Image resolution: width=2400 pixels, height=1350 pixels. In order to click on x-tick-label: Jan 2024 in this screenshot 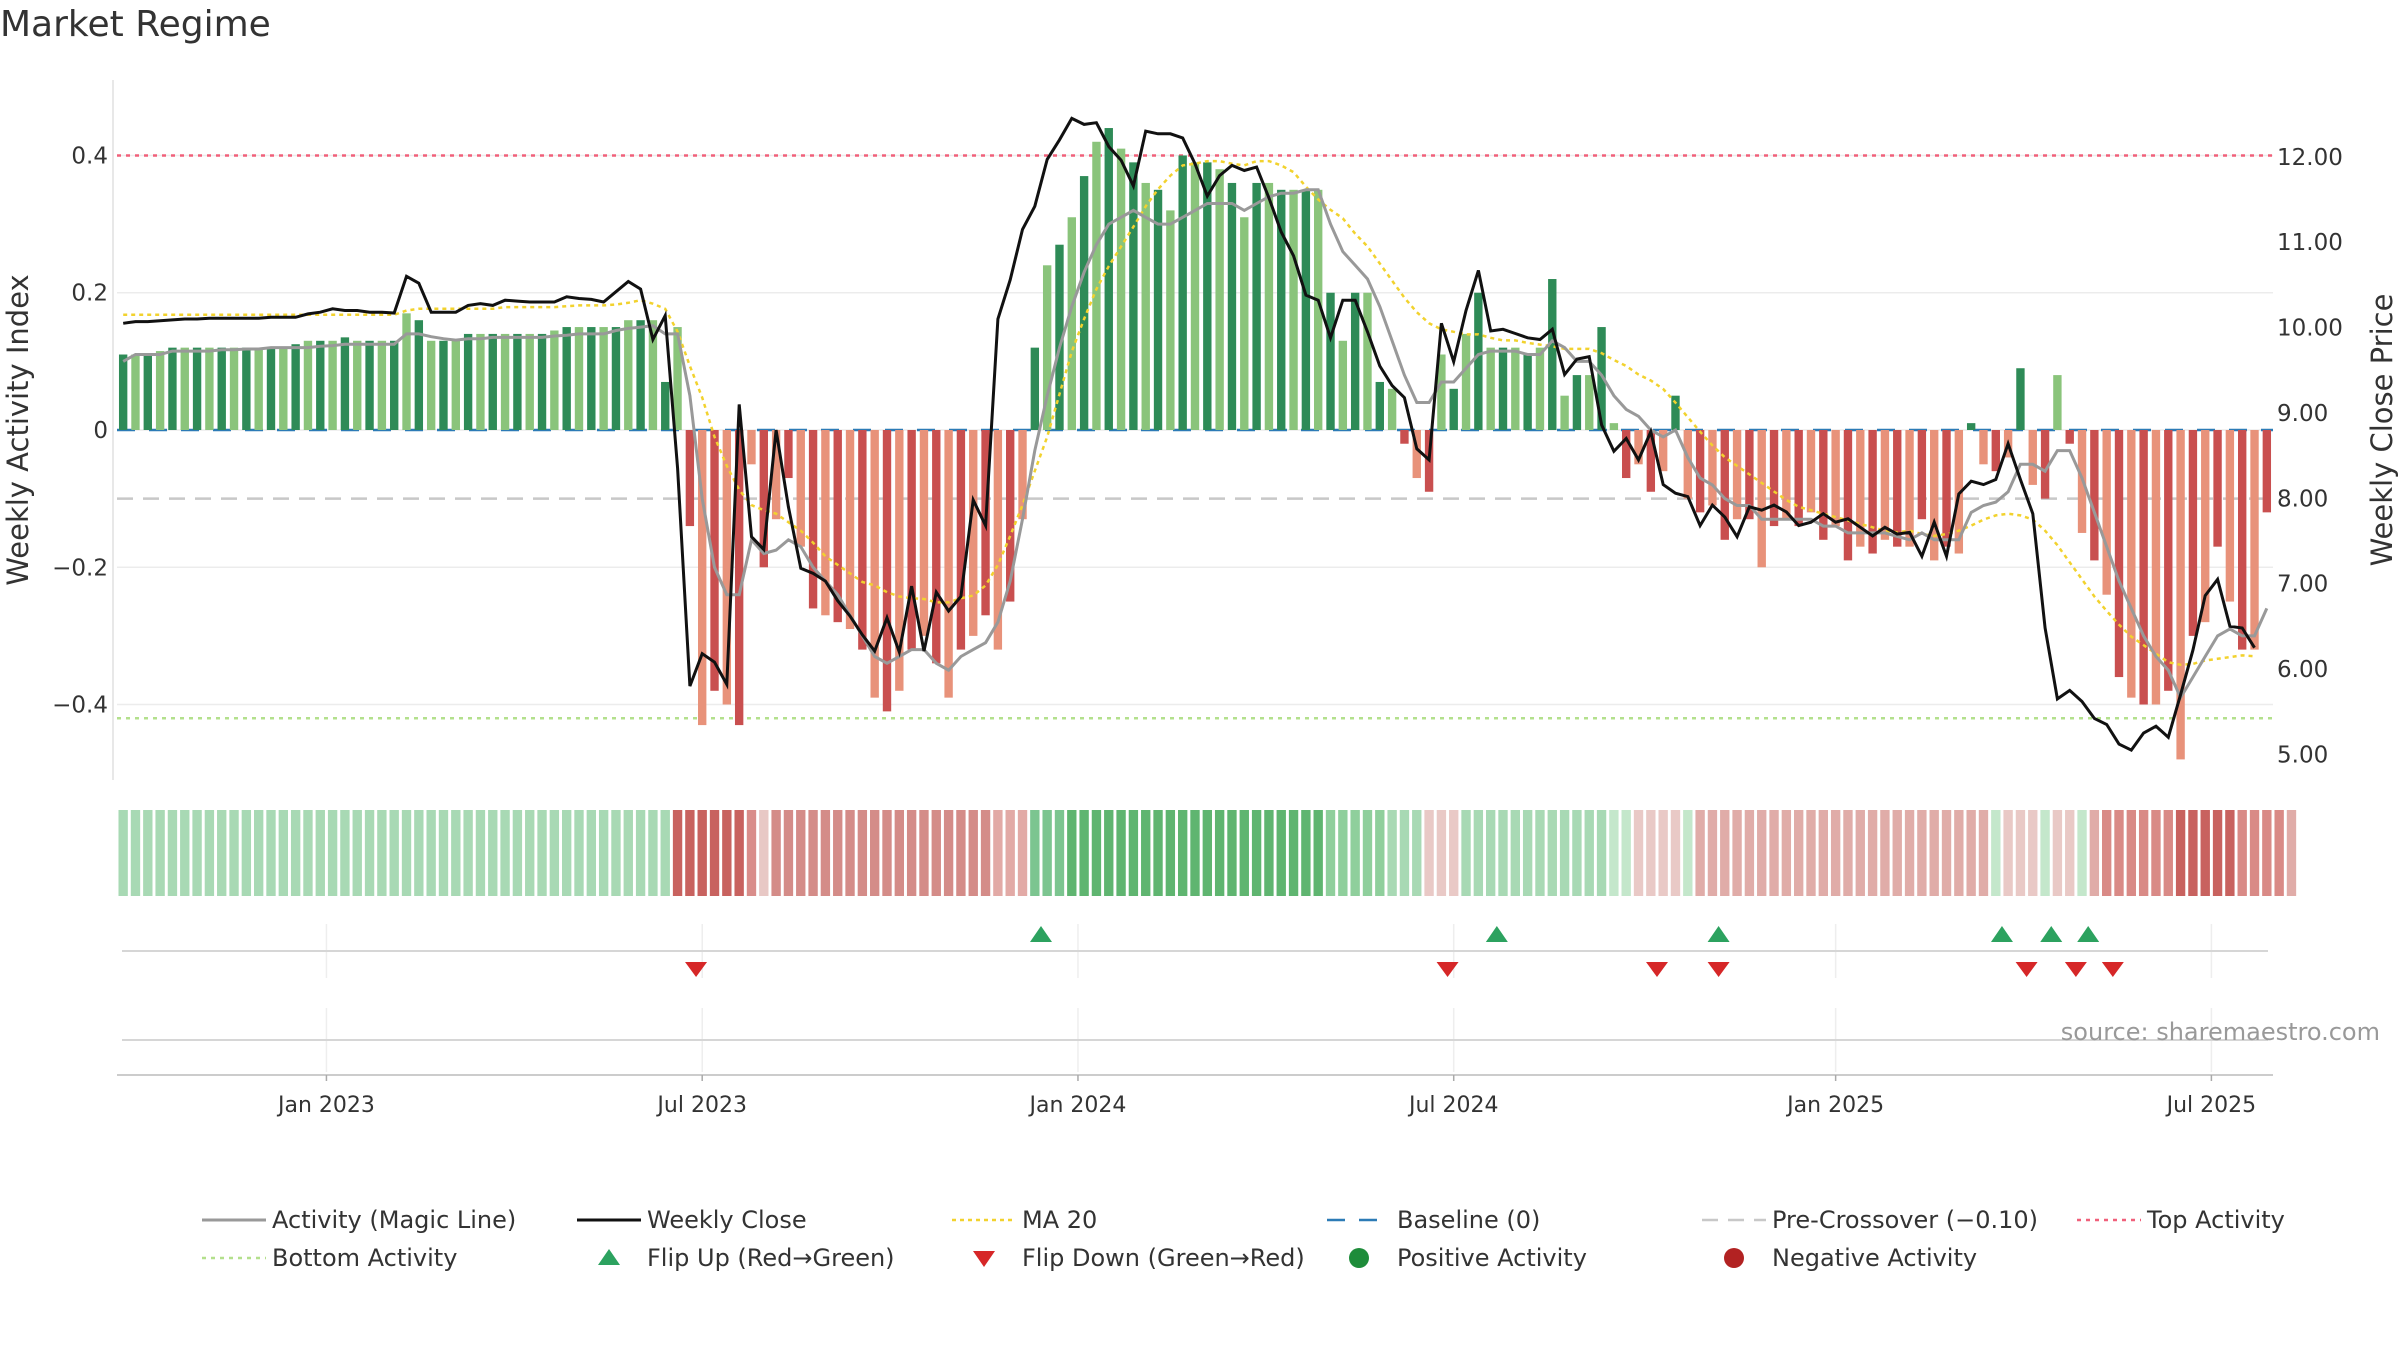, I will do `click(1077, 1105)`.